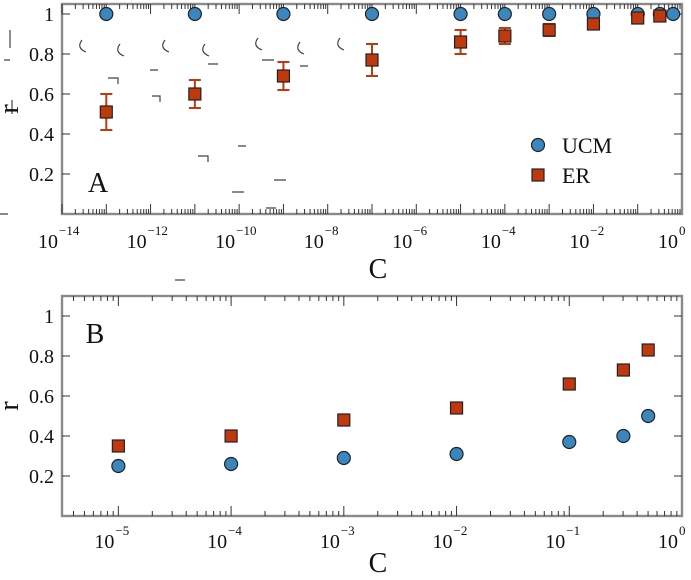 Image resolution: width=691 pixels, height=580 pixels. I want to click on x-tick-exponent: −5, so click(122, 530).